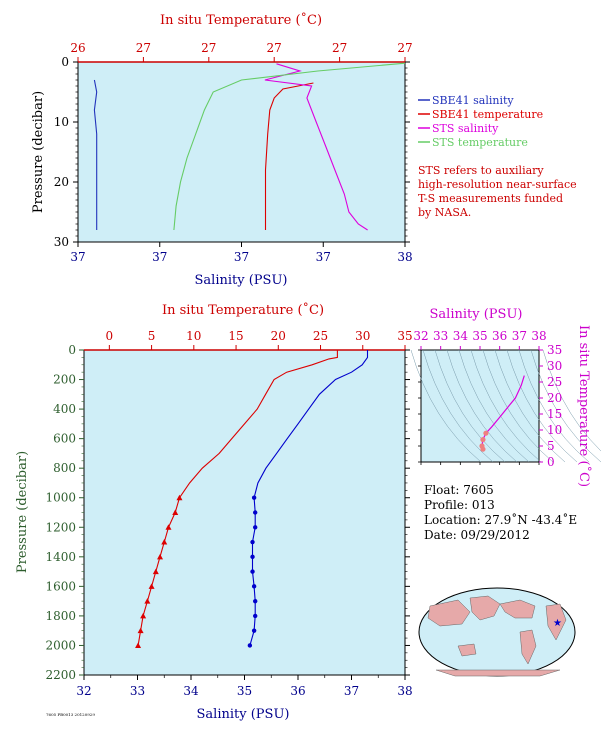 The image size is (601, 736). What do you see at coordinates (61, 242) in the screenshot?
I see `top-pressure-tick-label: 30` at bounding box center [61, 242].